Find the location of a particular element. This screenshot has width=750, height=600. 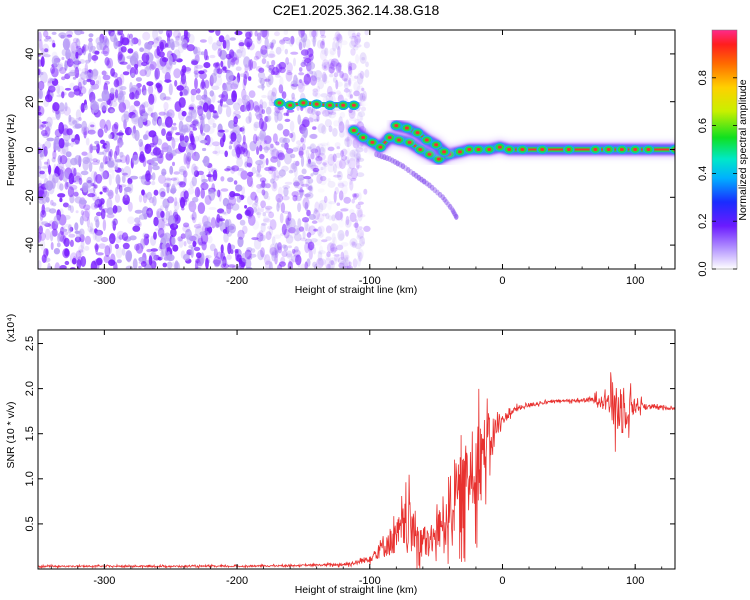

snr-x-label: Height of straight line (km) is located at coordinates (356, 590).